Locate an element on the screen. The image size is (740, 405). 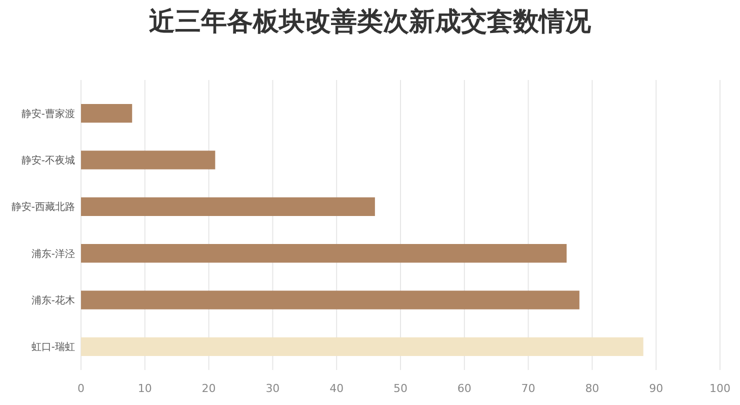
x-tick-label: 50 is located at coordinates (401, 388).